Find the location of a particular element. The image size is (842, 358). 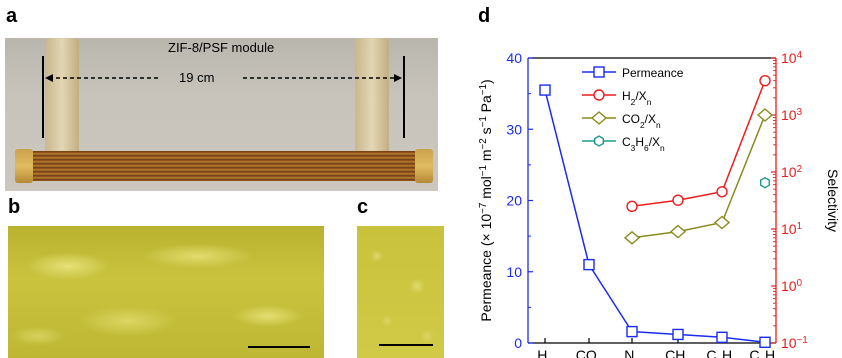

left-tick-label: 0 is located at coordinates (518, 343).